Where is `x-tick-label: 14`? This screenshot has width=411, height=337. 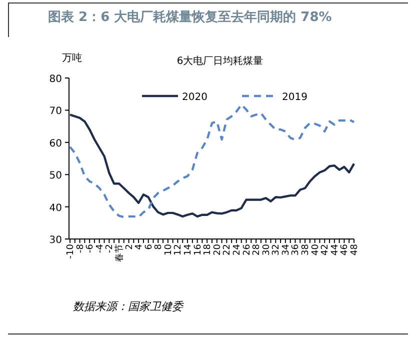 x-tick-label: 14 is located at coordinates (189, 250).